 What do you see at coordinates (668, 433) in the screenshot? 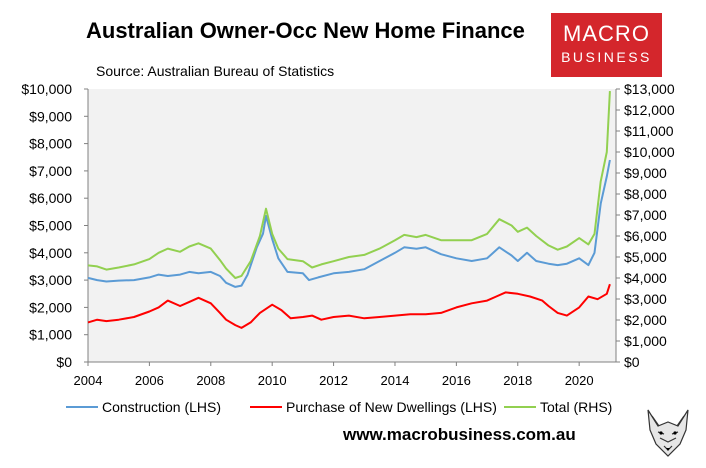
I see `fox-head-icon` at bounding box center [668, 433].